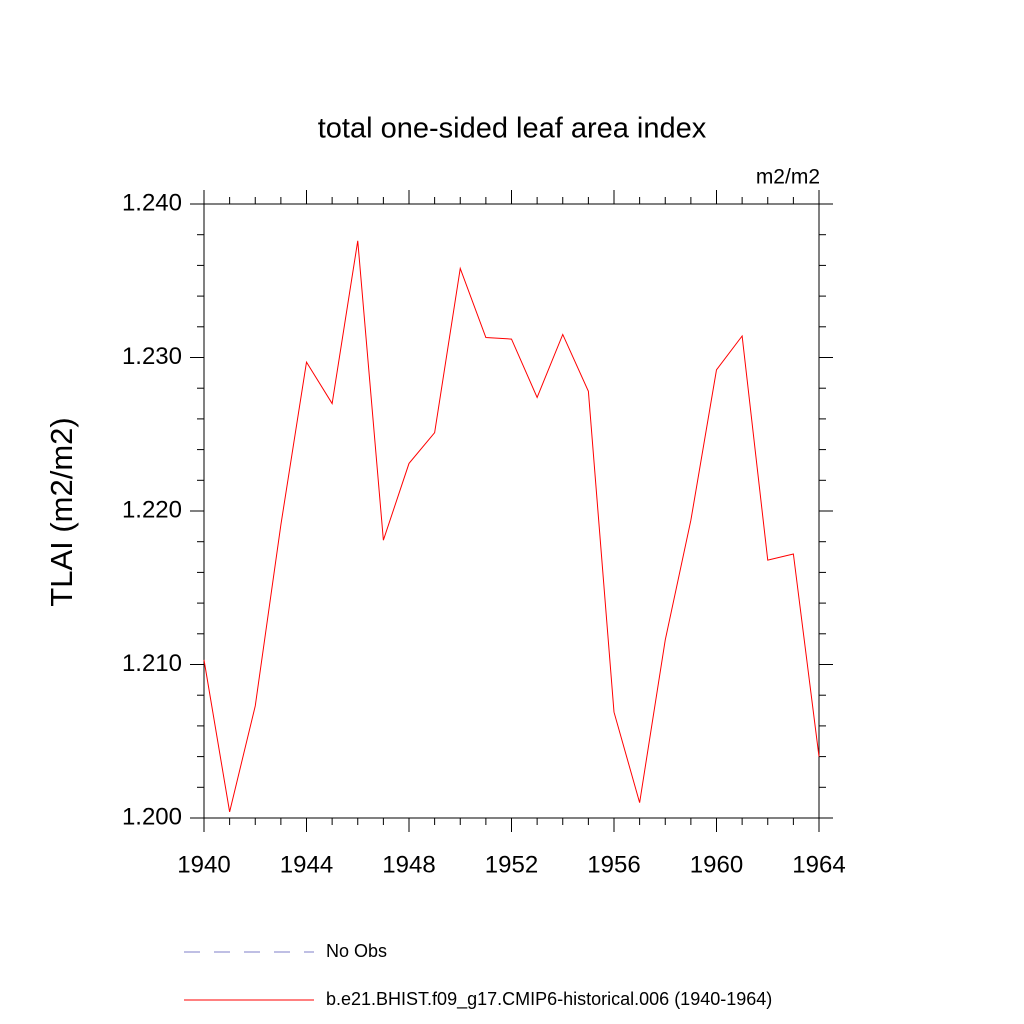 The height and width of the screenshot is (1024, 1024). I want to click on y-tick-label: 1.230, so click(152, 356).